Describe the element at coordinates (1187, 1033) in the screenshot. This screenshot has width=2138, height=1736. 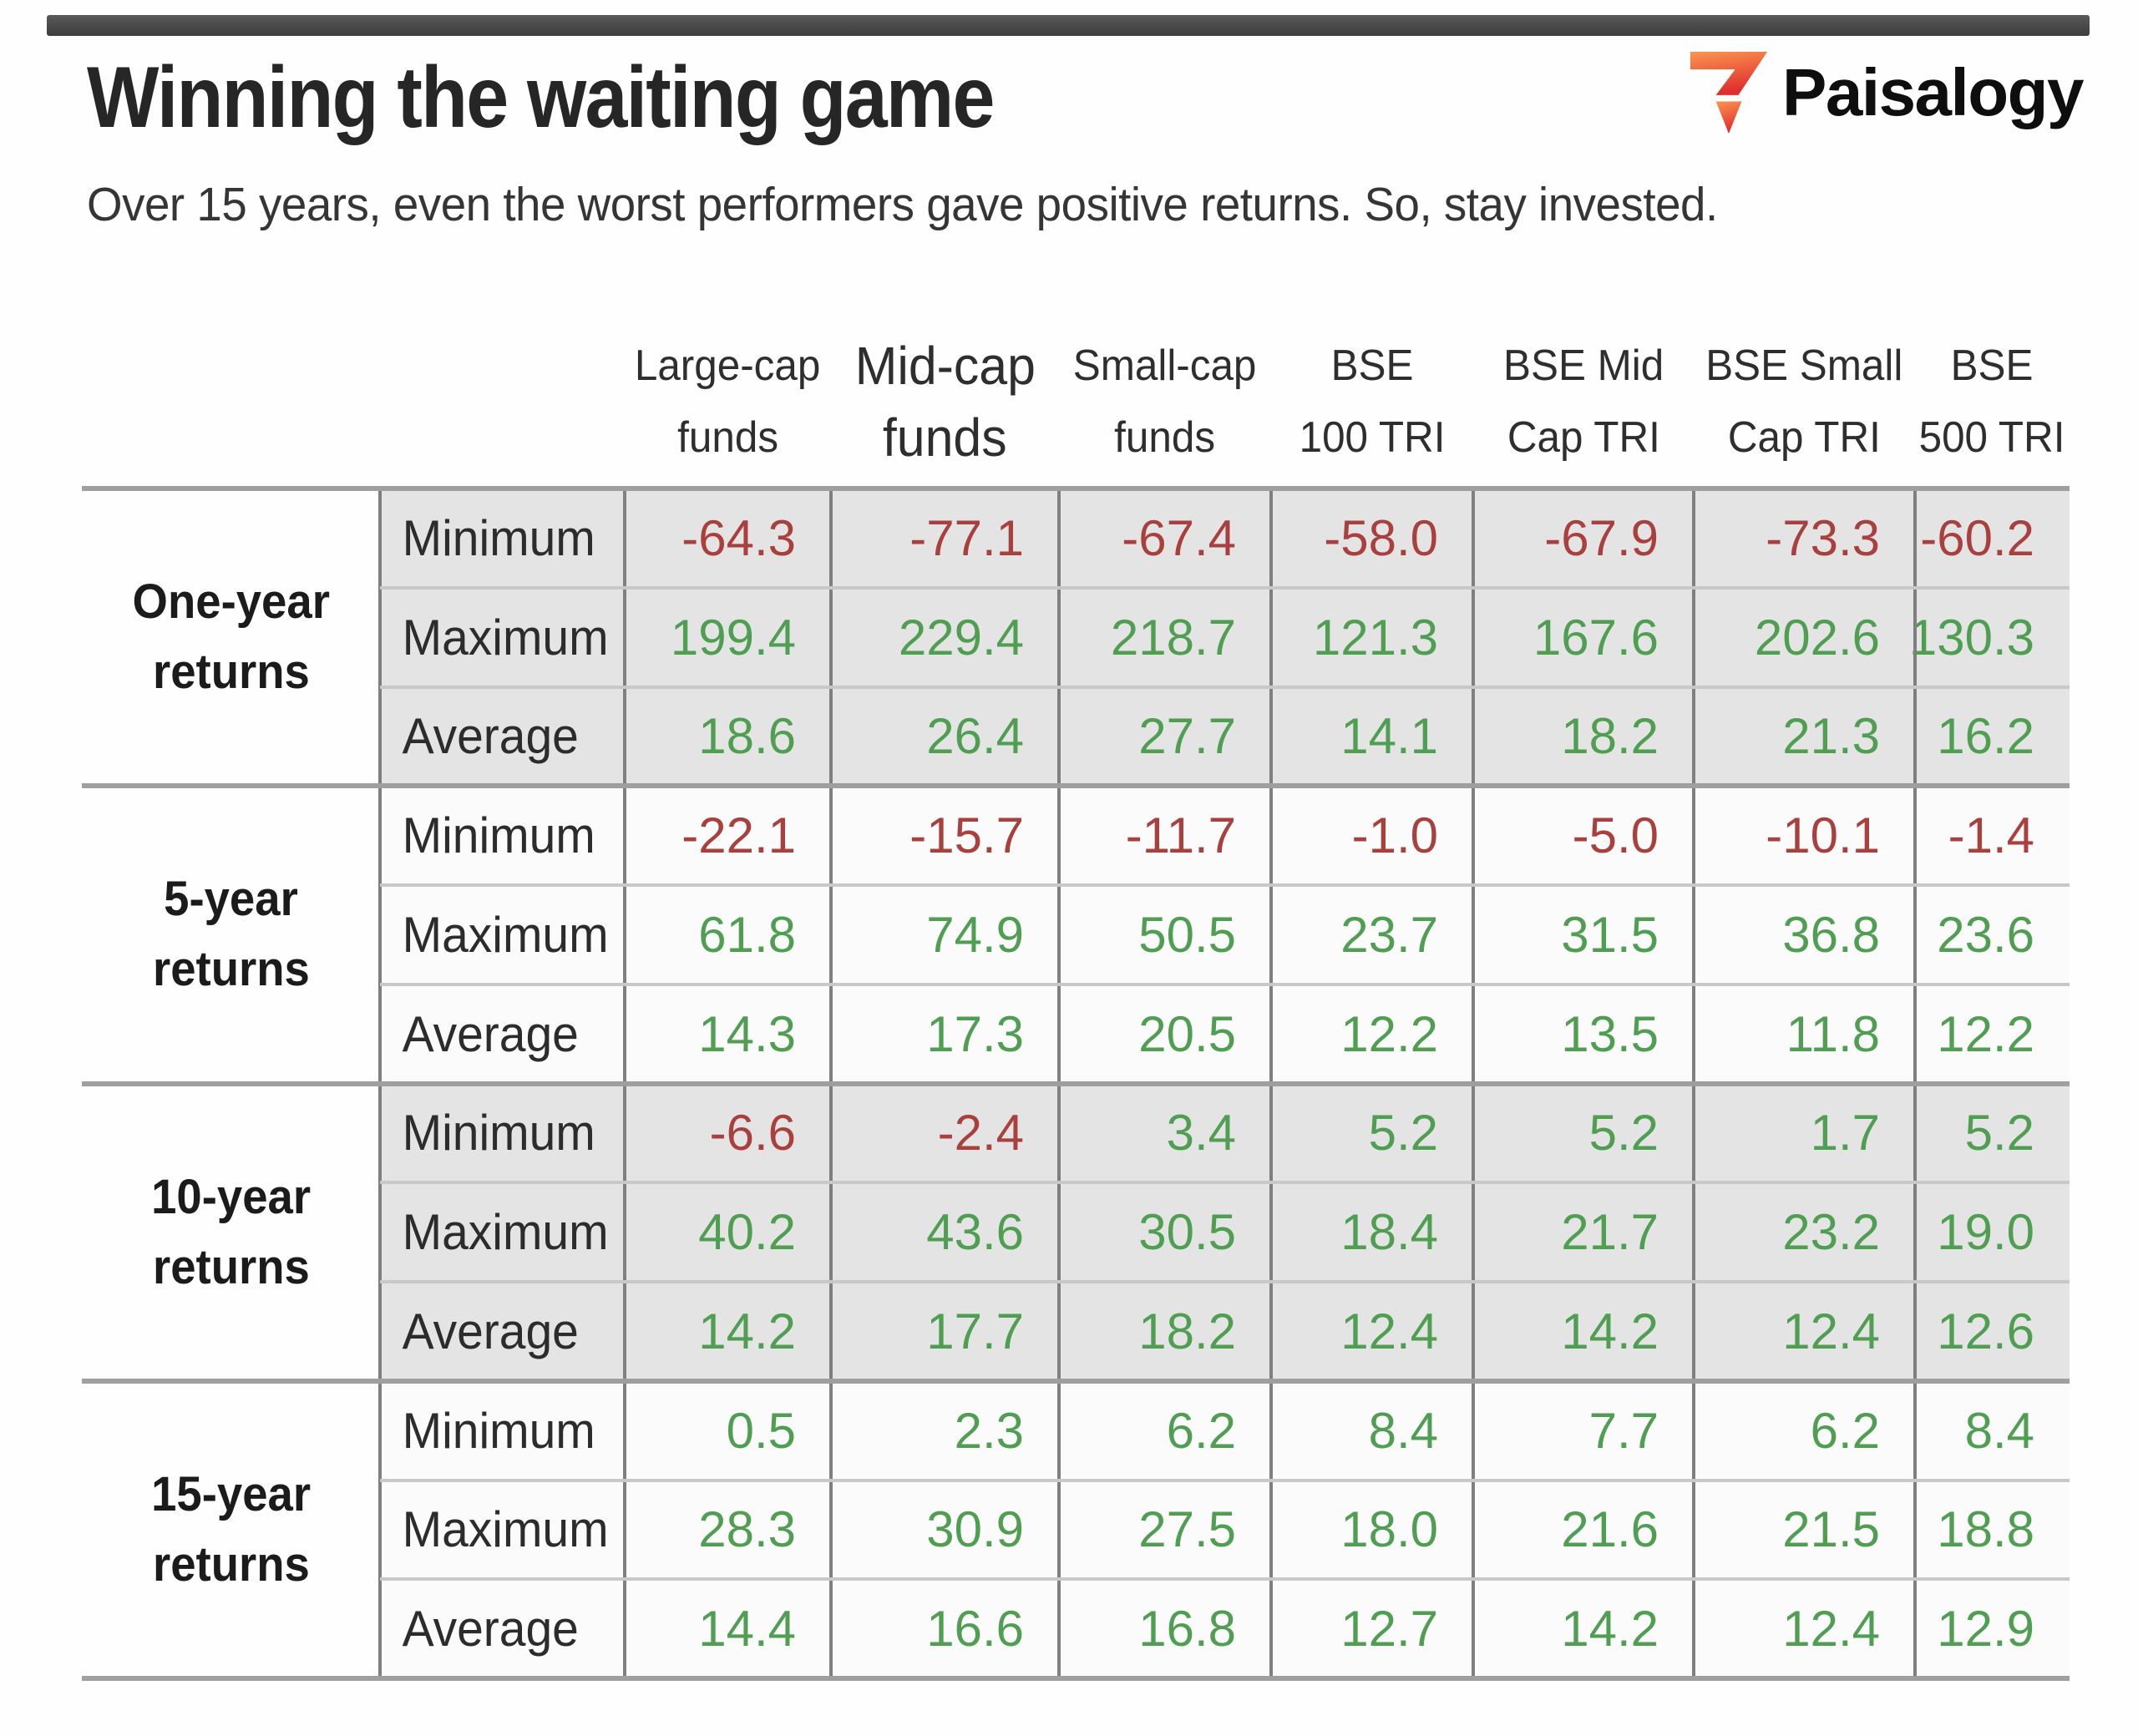
I see `value-cell-small-cap-funds: 20.5` at that location.